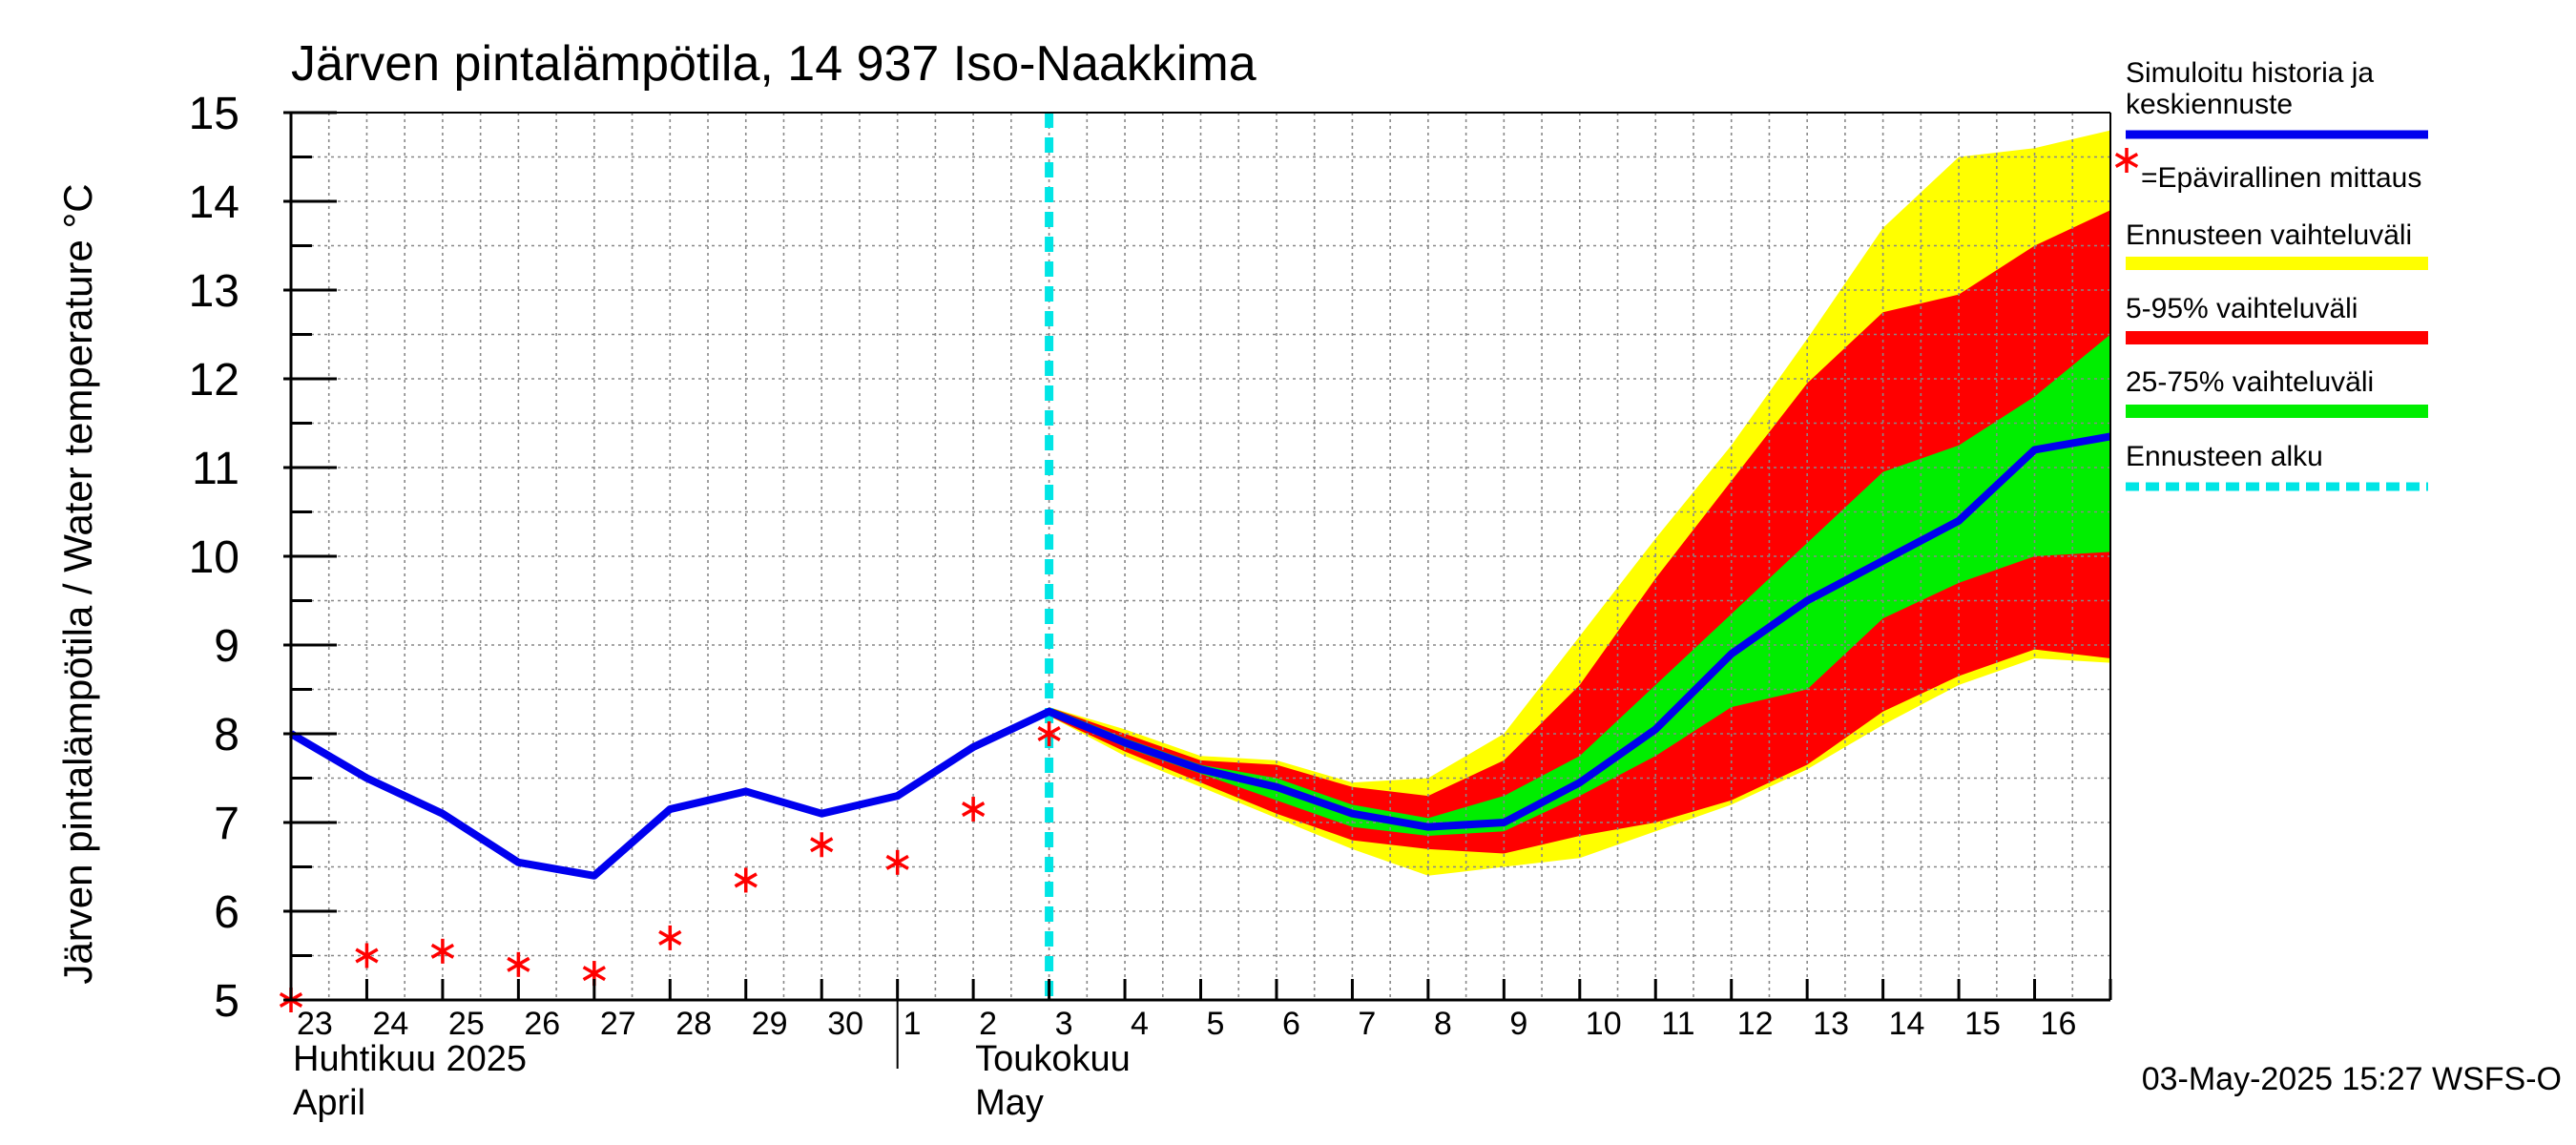  What do you see at coordinates (988, 1024) in the screenshot?
I see `x-tick-label: 2` at bounding box center [988, 1024].